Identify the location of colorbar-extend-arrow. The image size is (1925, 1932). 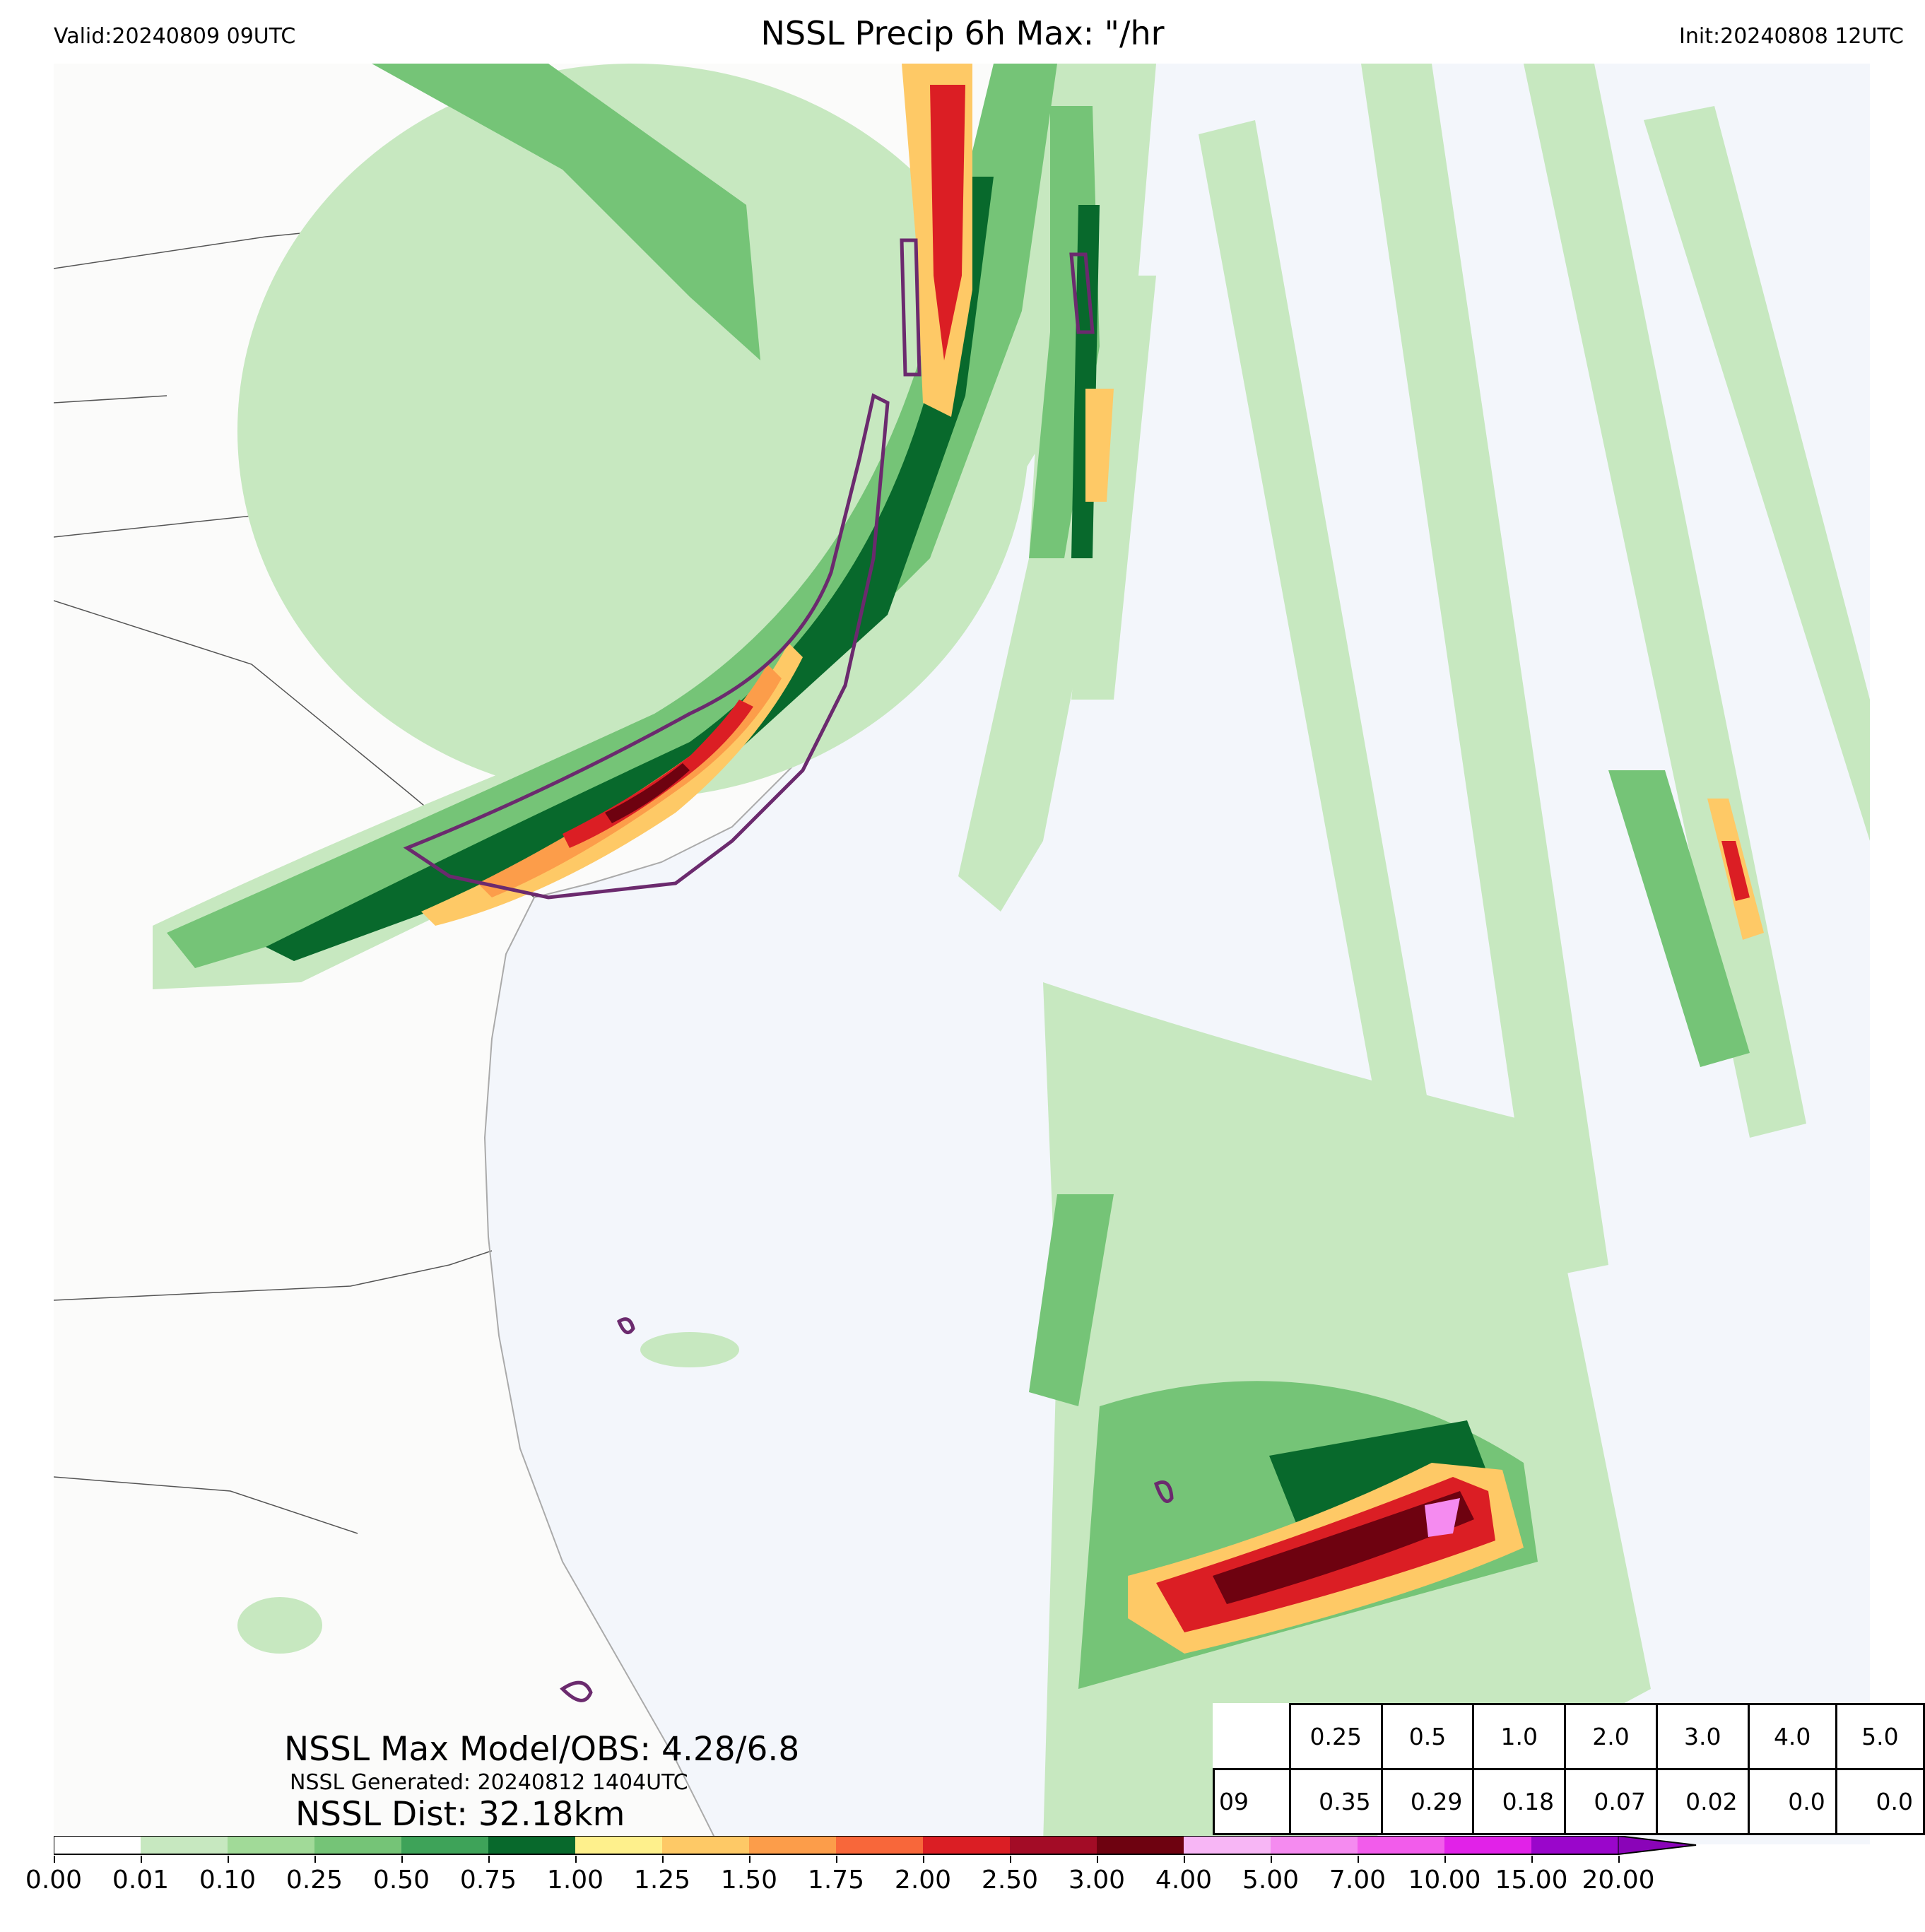
(1657, 1845).